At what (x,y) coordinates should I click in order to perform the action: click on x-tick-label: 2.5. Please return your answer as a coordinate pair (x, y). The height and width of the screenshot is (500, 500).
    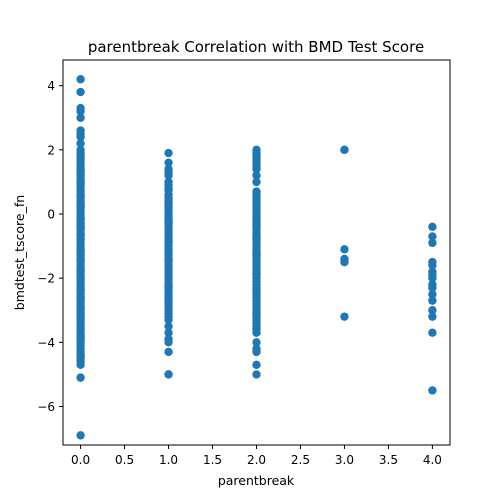
    Looking at the image, I should click on (300, 460).